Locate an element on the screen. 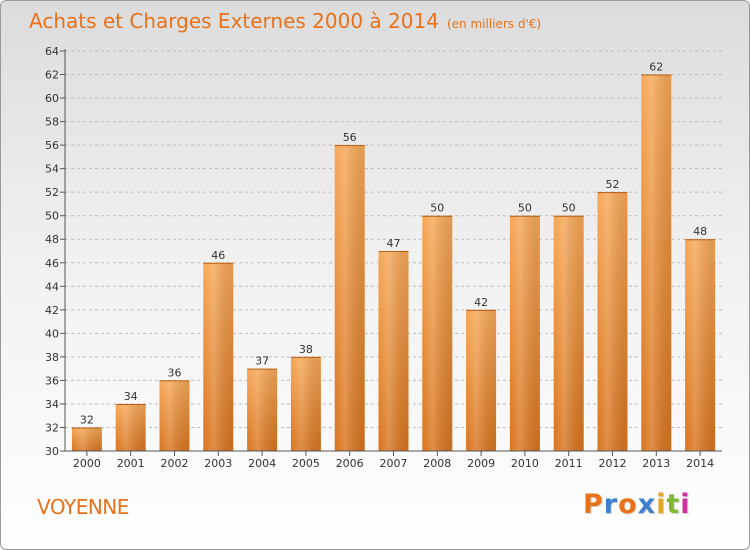  data-label: 62 is located at coordinates (656, 67).